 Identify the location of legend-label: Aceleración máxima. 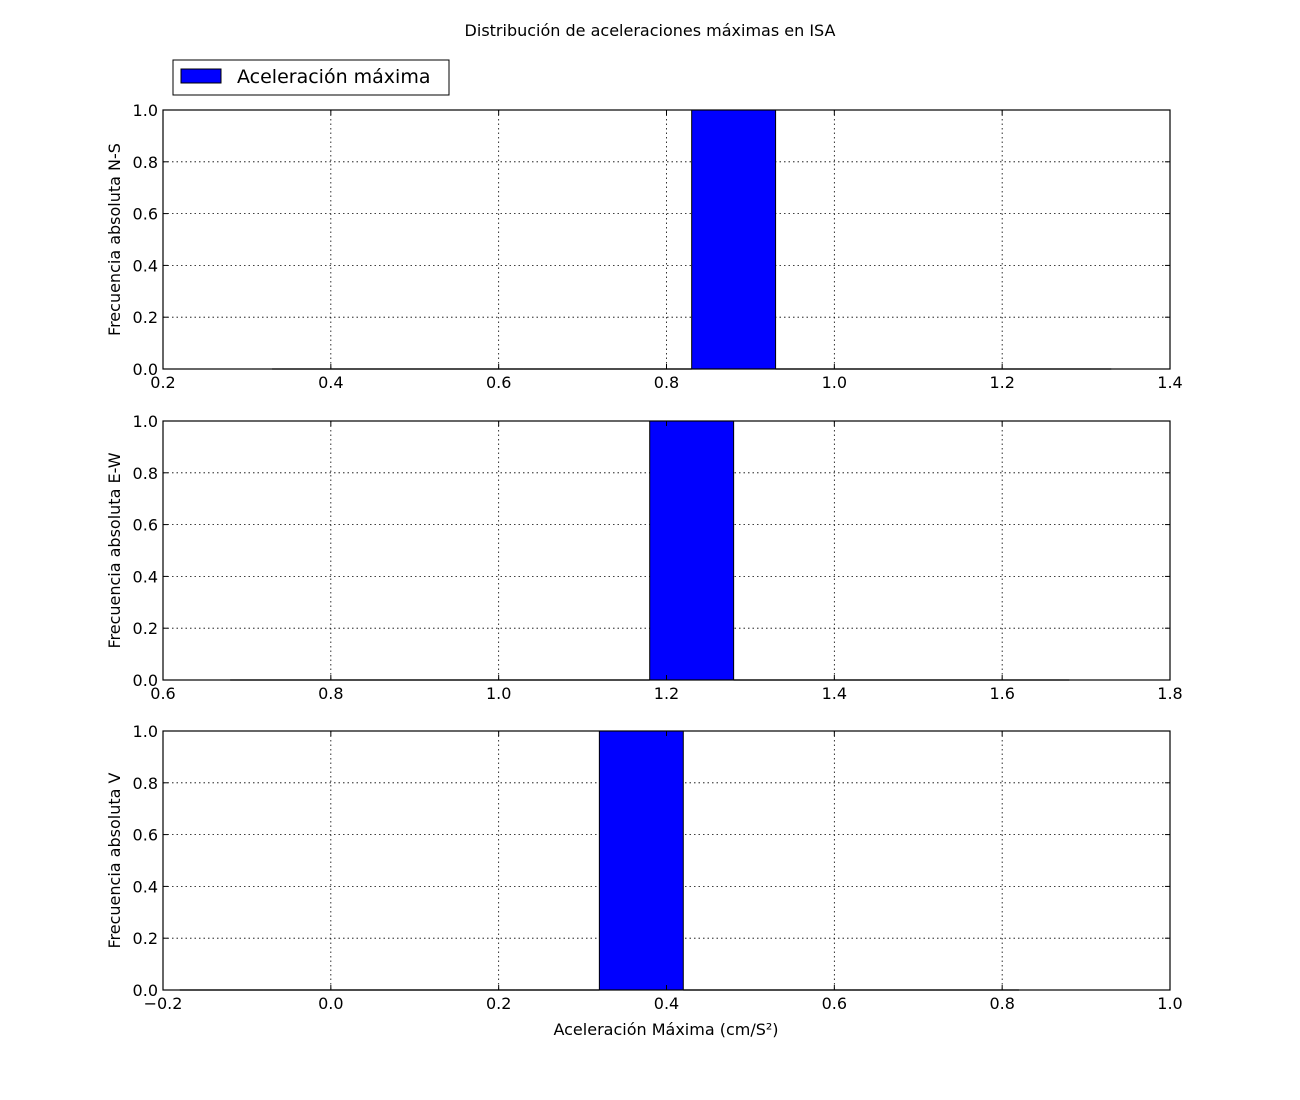
(333, 77).